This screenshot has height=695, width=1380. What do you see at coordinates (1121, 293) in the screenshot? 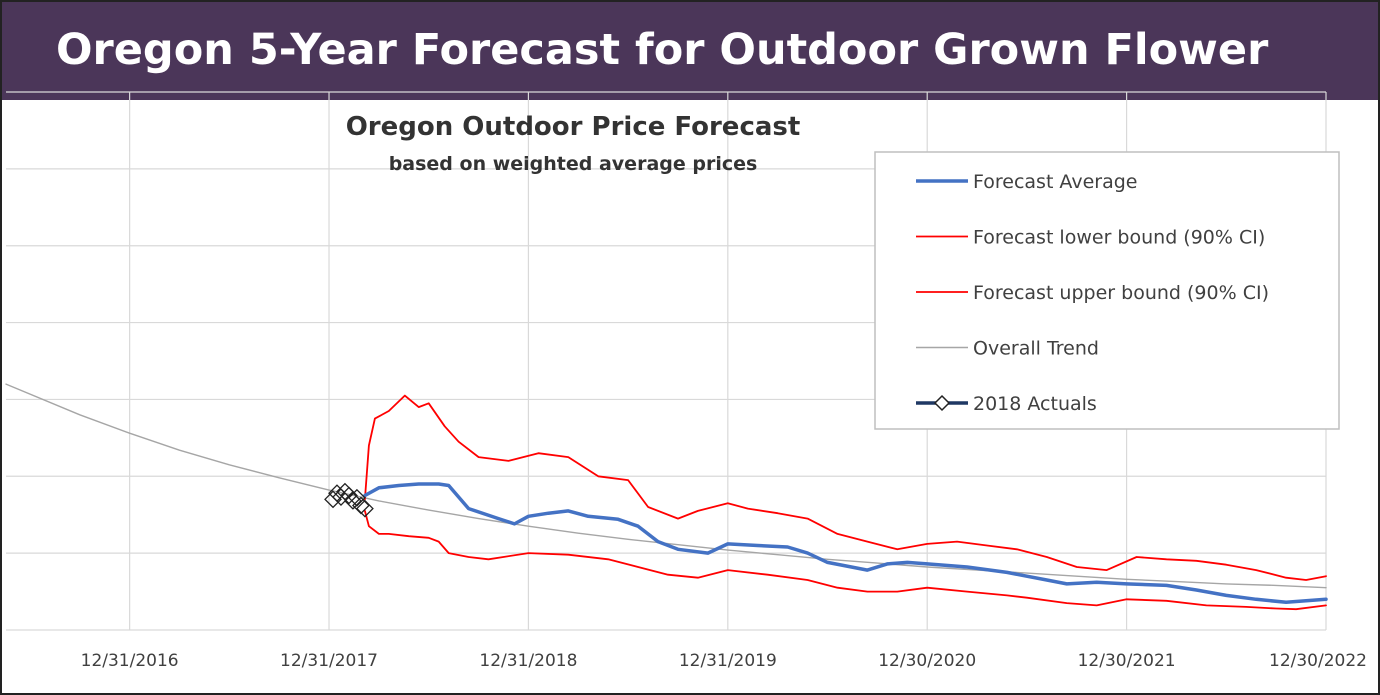
I see `legend-label: Forecast upper bound (90% CI)` at bounding box center [1121, 293].